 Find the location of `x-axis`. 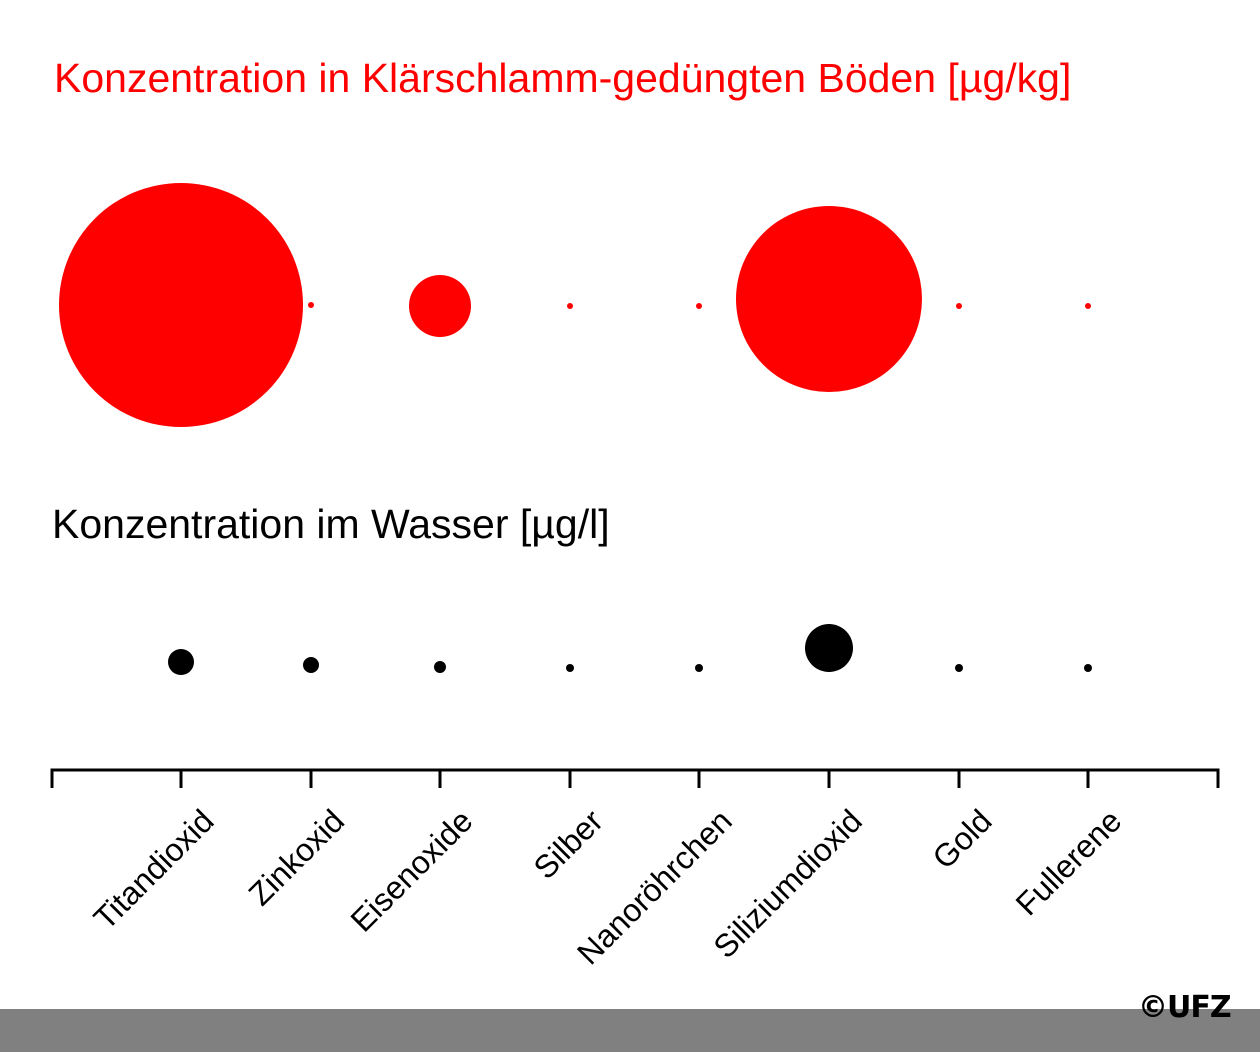

x-axis is located at coordinates (635, 778).